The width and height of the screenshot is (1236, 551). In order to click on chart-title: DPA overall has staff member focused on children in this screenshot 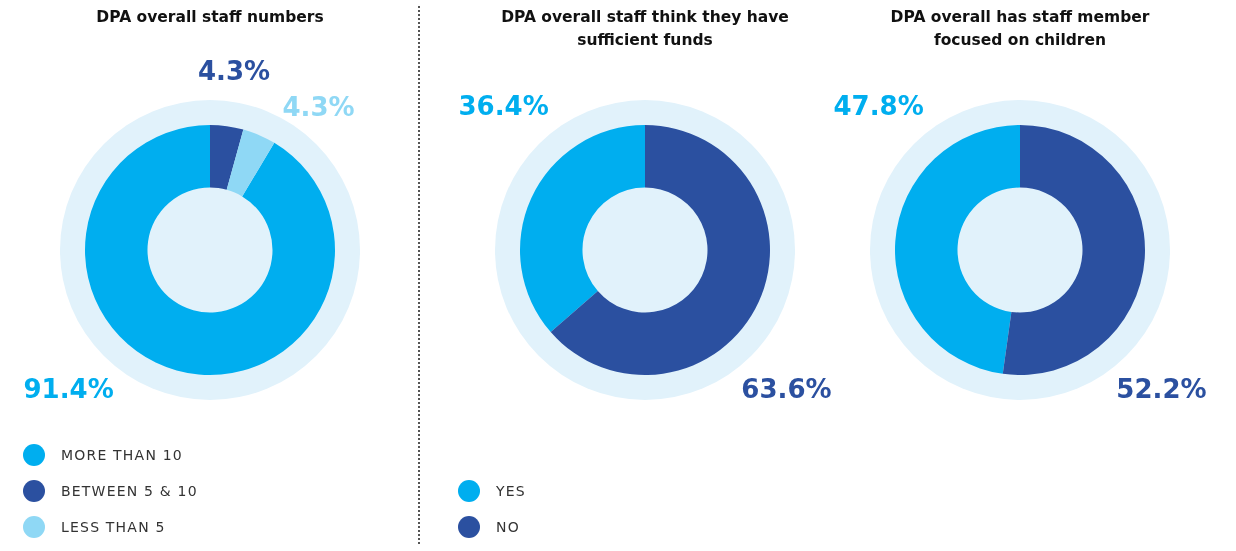, I will do `click(1020, 29)`.